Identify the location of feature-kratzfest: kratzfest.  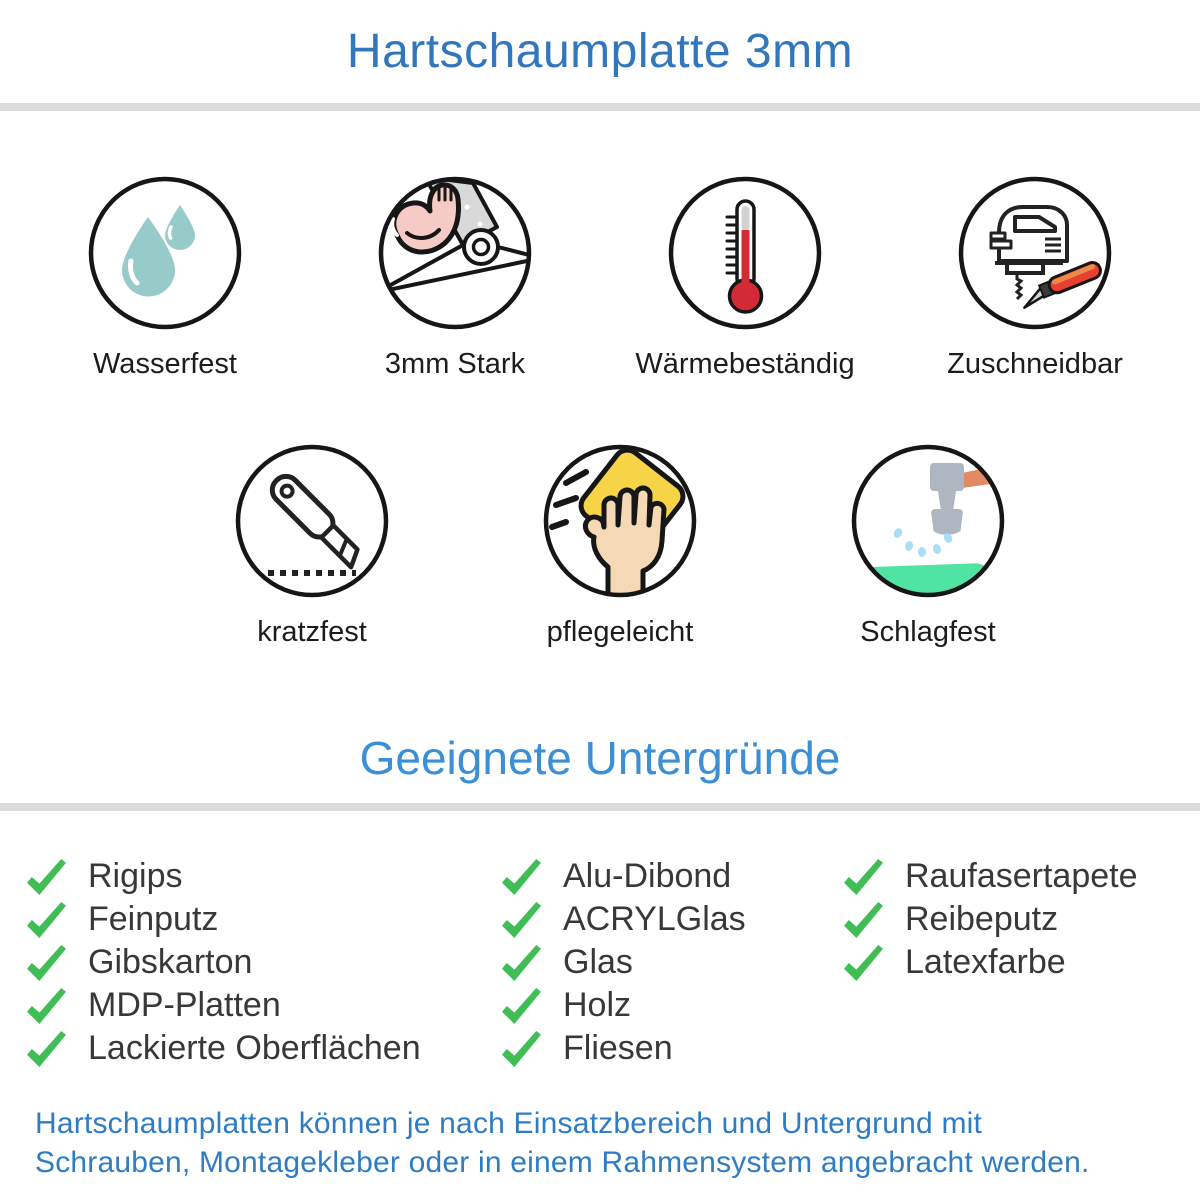
(312, 546).